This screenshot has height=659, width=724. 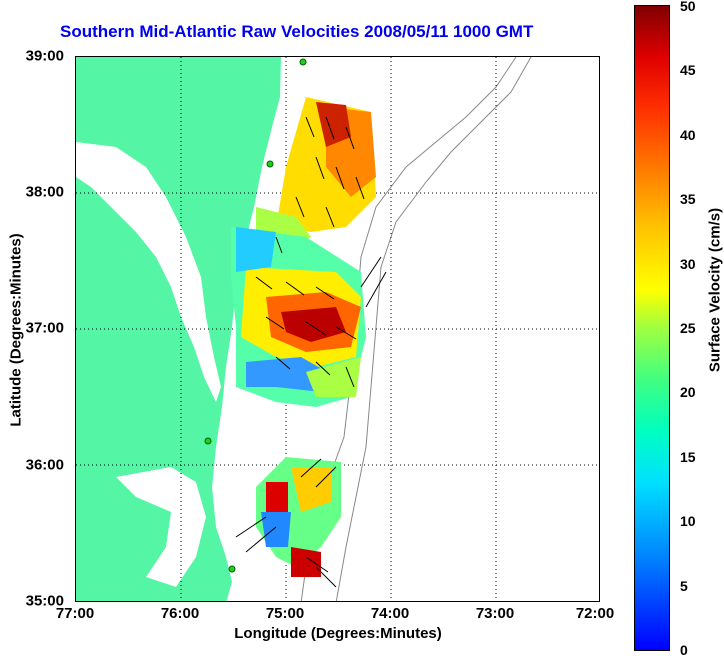 I want to click on colorbar-tick: 20, so click(x=688, y=392).